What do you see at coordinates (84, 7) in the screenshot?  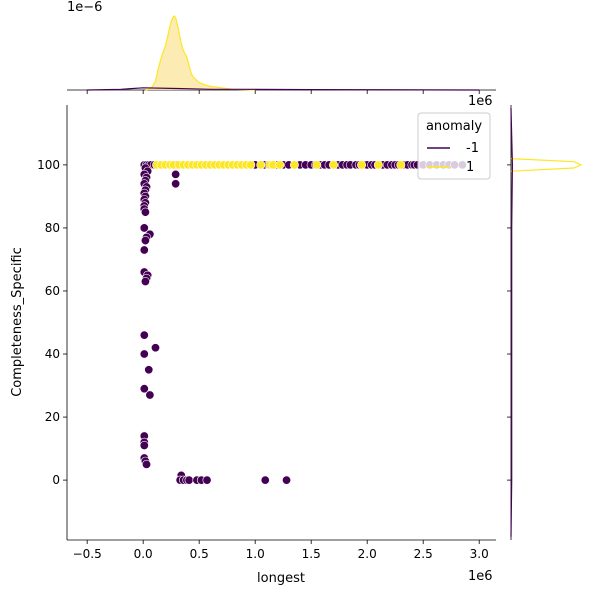 I see `top-marginal-offset-text: 1e−6` at bounding box center [84, 7].